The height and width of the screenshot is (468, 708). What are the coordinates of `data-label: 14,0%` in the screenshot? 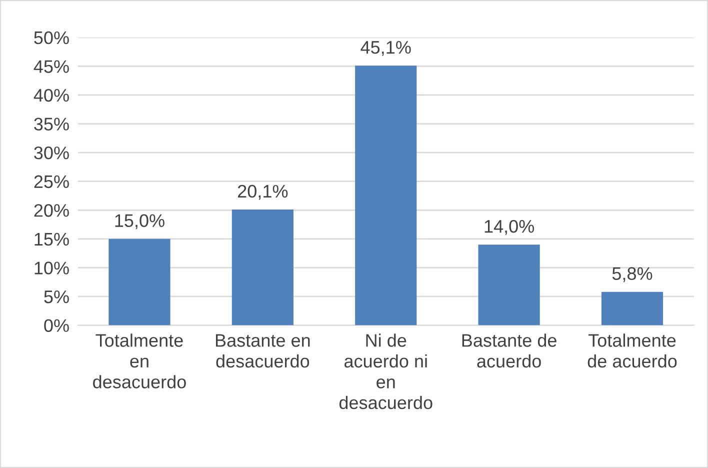 It's located at (509, 227).